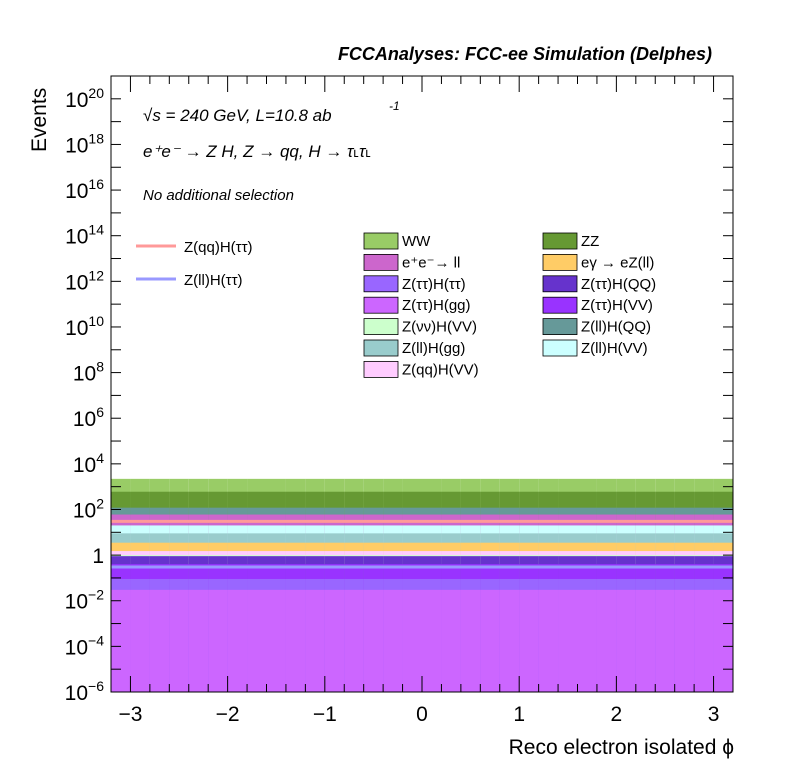  Describe the element at coordinates (617, 262) in the screenshot. I see `legend-label: eγ → eZ(ll)` at that location.